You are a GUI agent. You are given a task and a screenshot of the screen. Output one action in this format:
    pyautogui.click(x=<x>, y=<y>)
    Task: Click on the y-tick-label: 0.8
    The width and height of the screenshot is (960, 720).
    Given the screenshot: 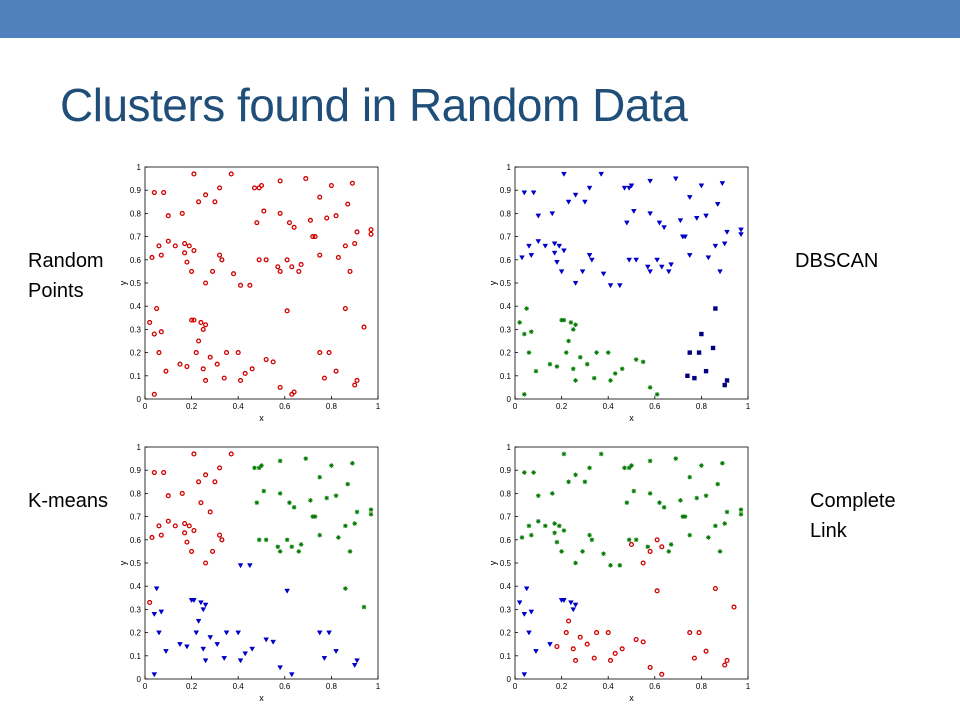 What is the action you would take?
    pyautogui.click(x=136, y=493)
    